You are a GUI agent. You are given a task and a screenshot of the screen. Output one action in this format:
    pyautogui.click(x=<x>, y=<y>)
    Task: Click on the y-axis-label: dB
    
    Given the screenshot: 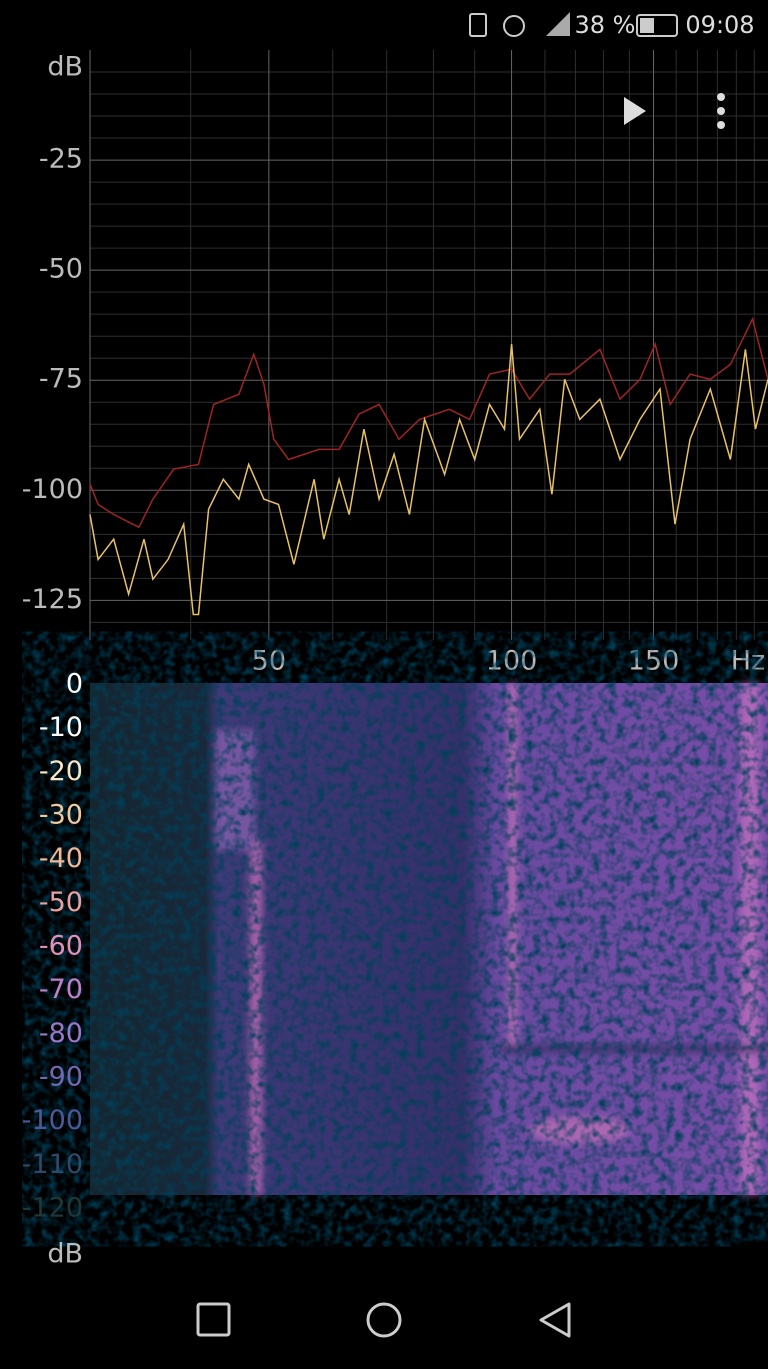 What is the action you would take?
    pyautogui.click(x=65, y=67)
    